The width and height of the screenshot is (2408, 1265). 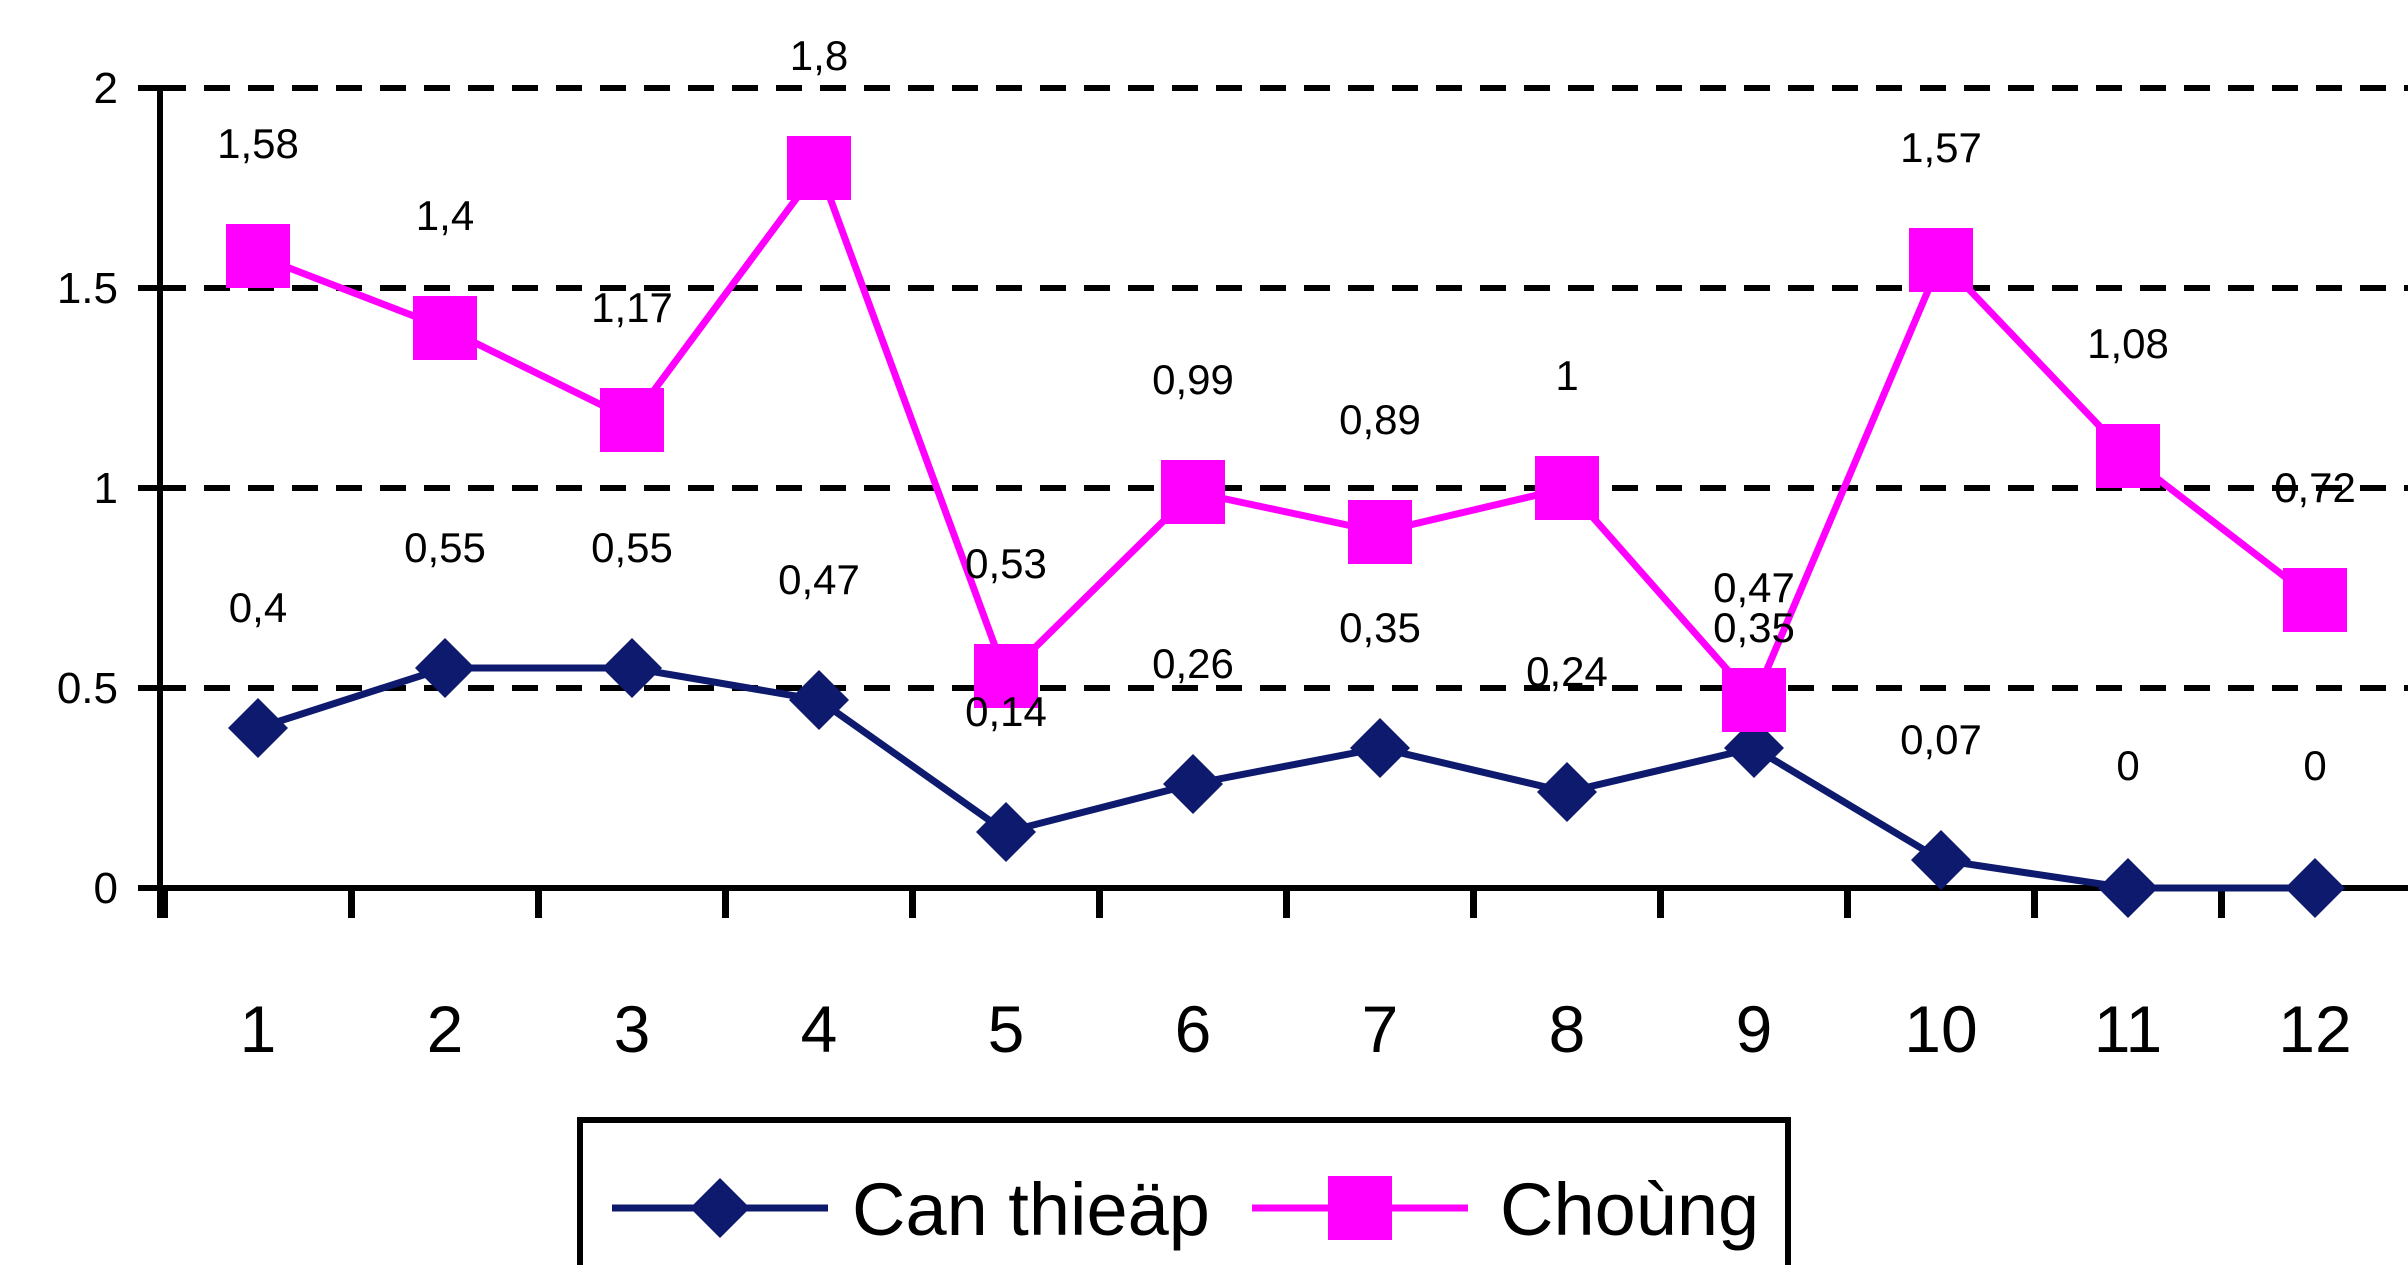 I want to click on legend: Can thieäp Choùng, so click(x=1184, y=1191).